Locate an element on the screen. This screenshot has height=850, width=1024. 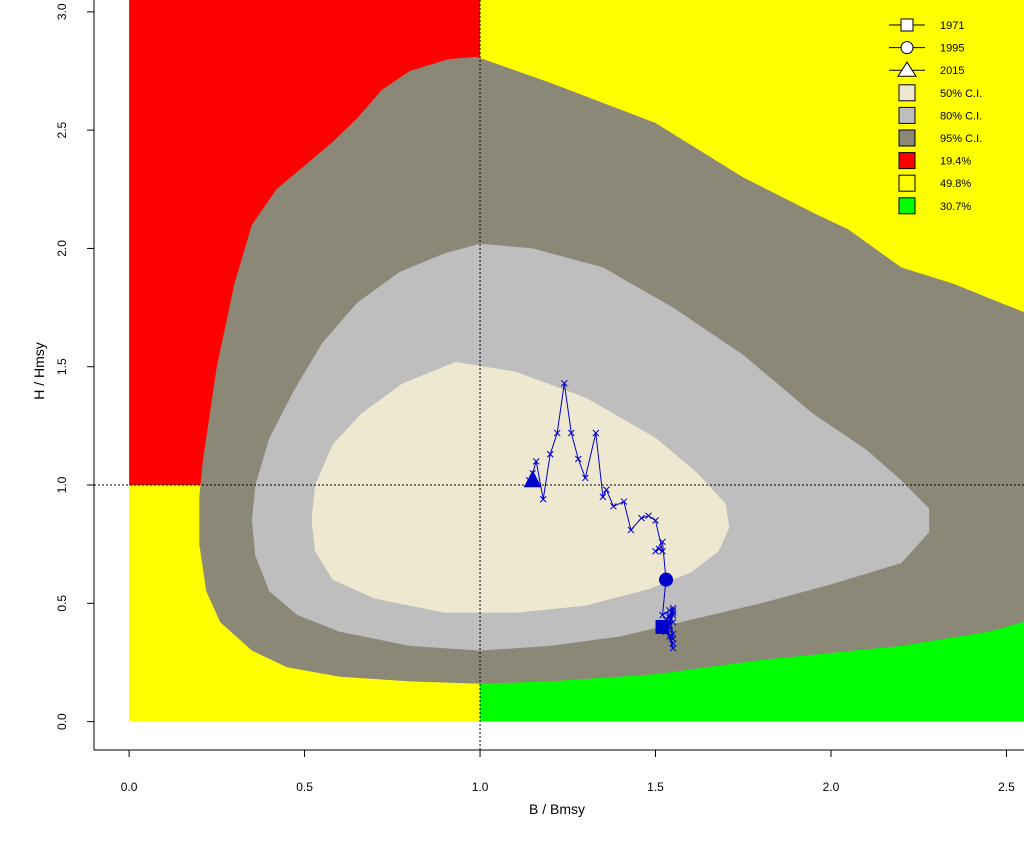
legend-triangle-icon is located at coordinates (907, 69).